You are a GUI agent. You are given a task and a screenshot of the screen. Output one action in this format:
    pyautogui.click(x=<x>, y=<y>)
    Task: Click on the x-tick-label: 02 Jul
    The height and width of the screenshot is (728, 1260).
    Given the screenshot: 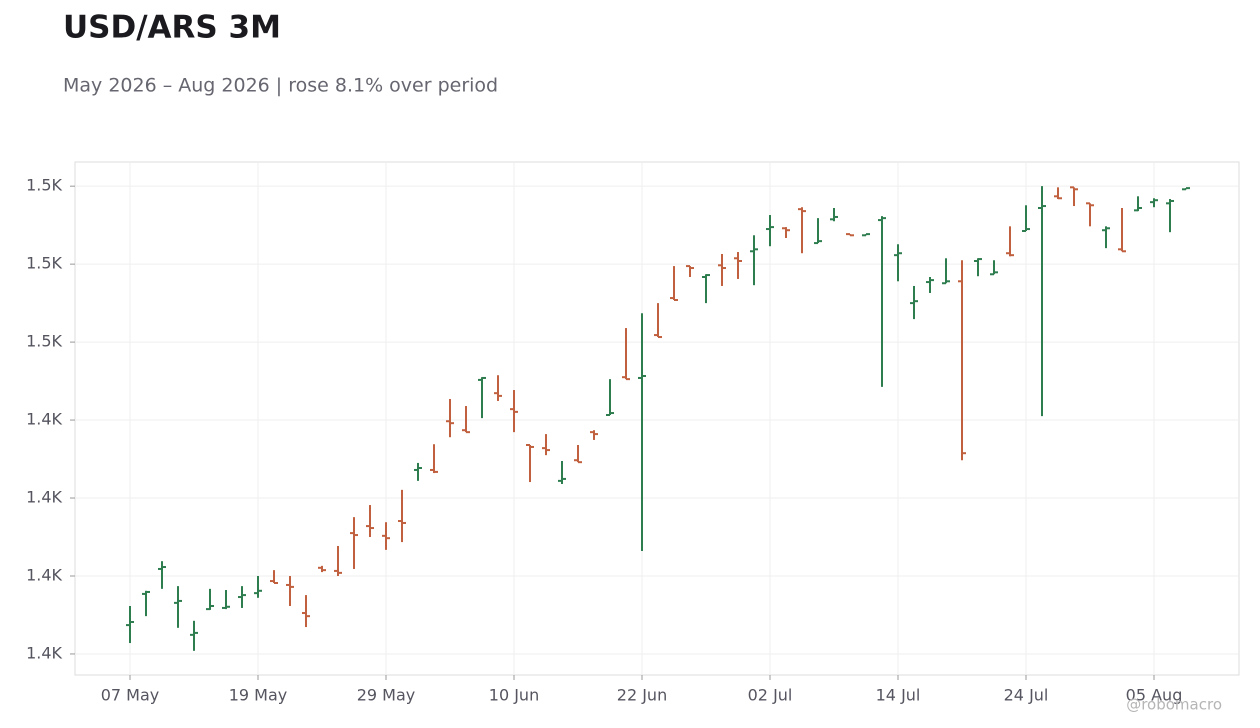 What is the action you would take?
    pyautogui.click(x=770, y=695)
    